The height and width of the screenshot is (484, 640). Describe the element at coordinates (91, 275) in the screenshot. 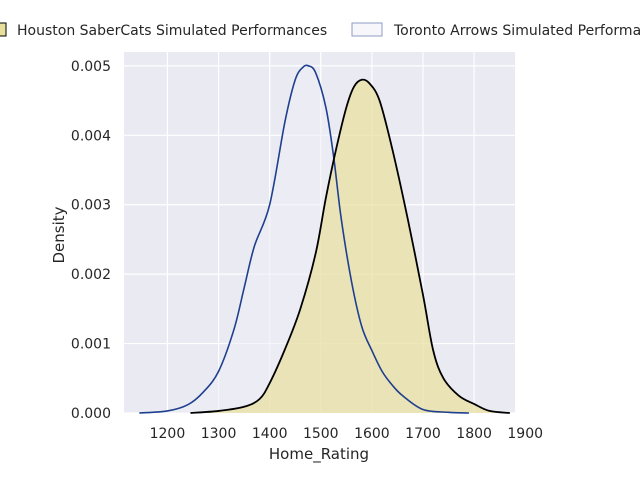

I see `y-tick-label: 0.002` at that location.